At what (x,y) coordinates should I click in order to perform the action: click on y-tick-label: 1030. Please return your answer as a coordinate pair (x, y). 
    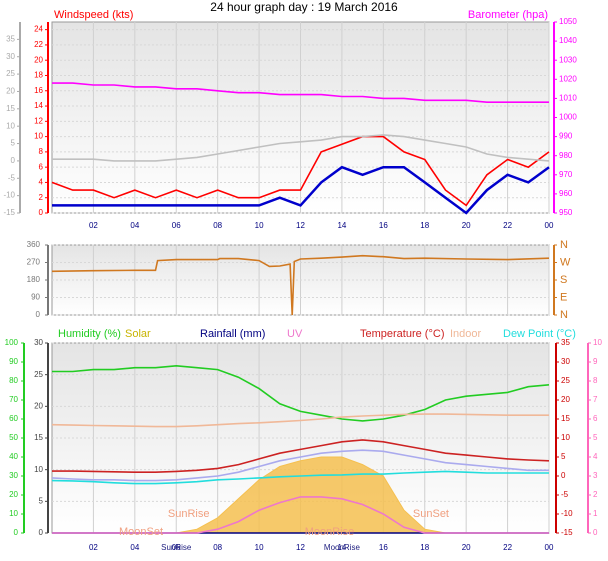
    Looking at the image, I should click on (568, 59).